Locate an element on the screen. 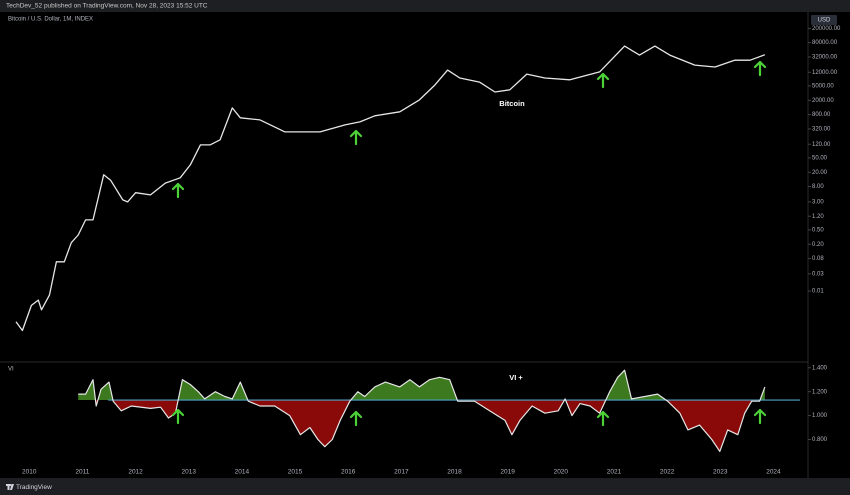 This screenshot has width=850, height=495. area-fill-below is located at coordinates (421, 426).